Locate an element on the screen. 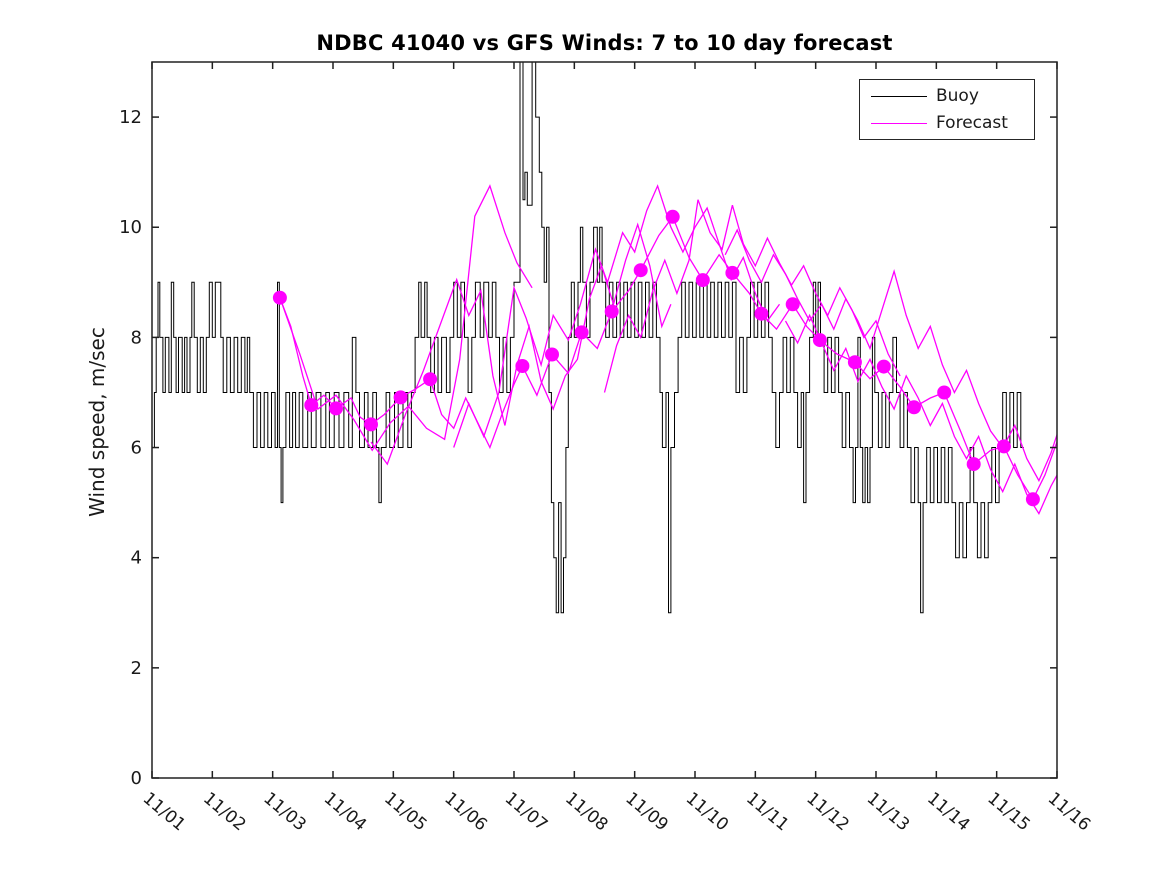  legend-entry-buoy: Buoy is located at coordinates (947, 96).